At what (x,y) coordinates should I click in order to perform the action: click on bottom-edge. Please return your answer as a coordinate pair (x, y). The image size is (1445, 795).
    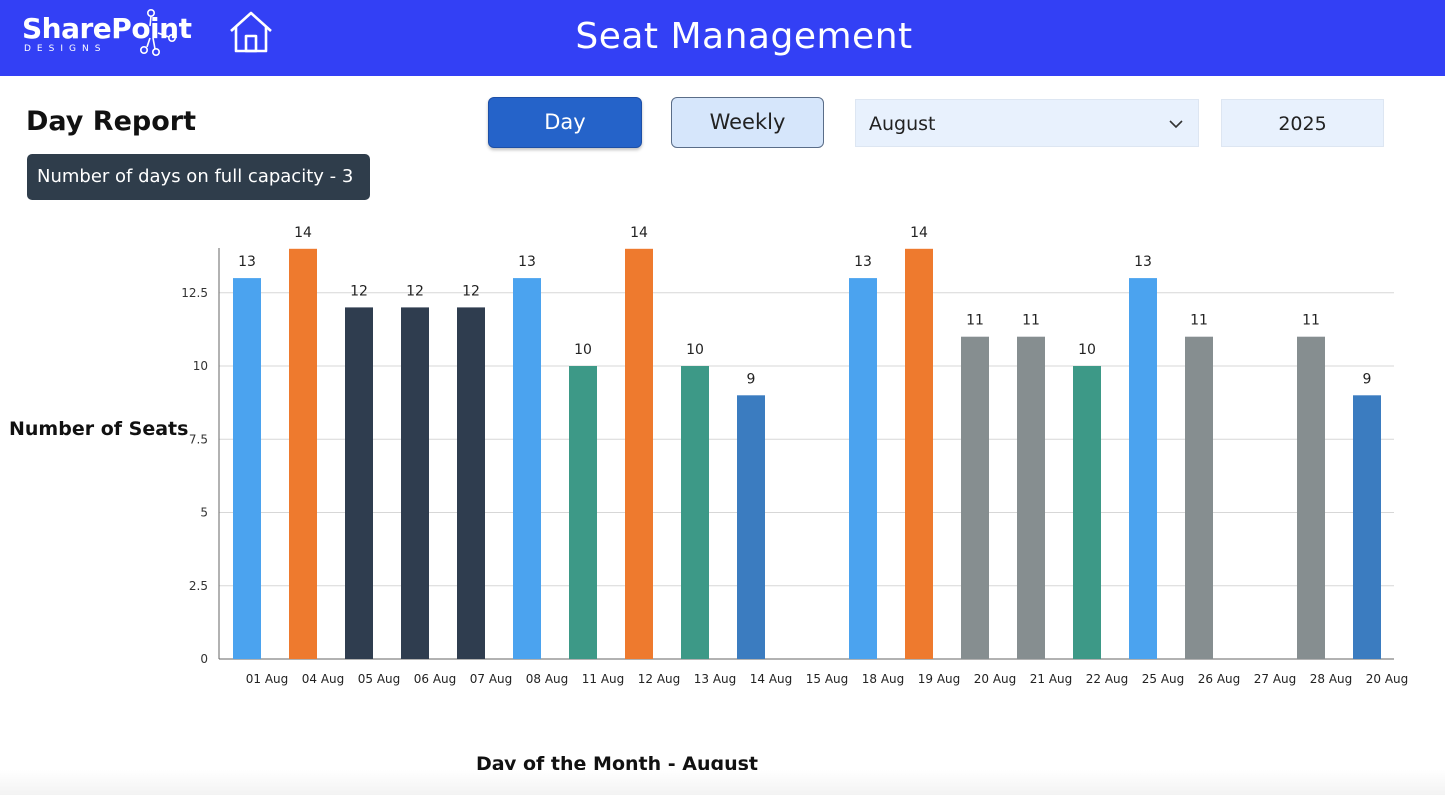
    Looking at the image, I should click on (722, 782).